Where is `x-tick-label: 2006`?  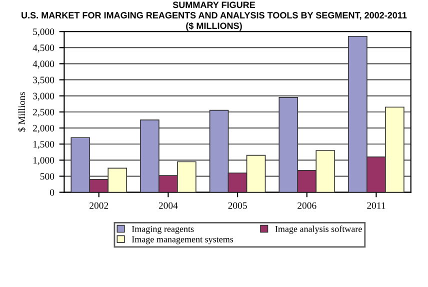
x-tick-label: 2006 is located at coordinates (307, 205).